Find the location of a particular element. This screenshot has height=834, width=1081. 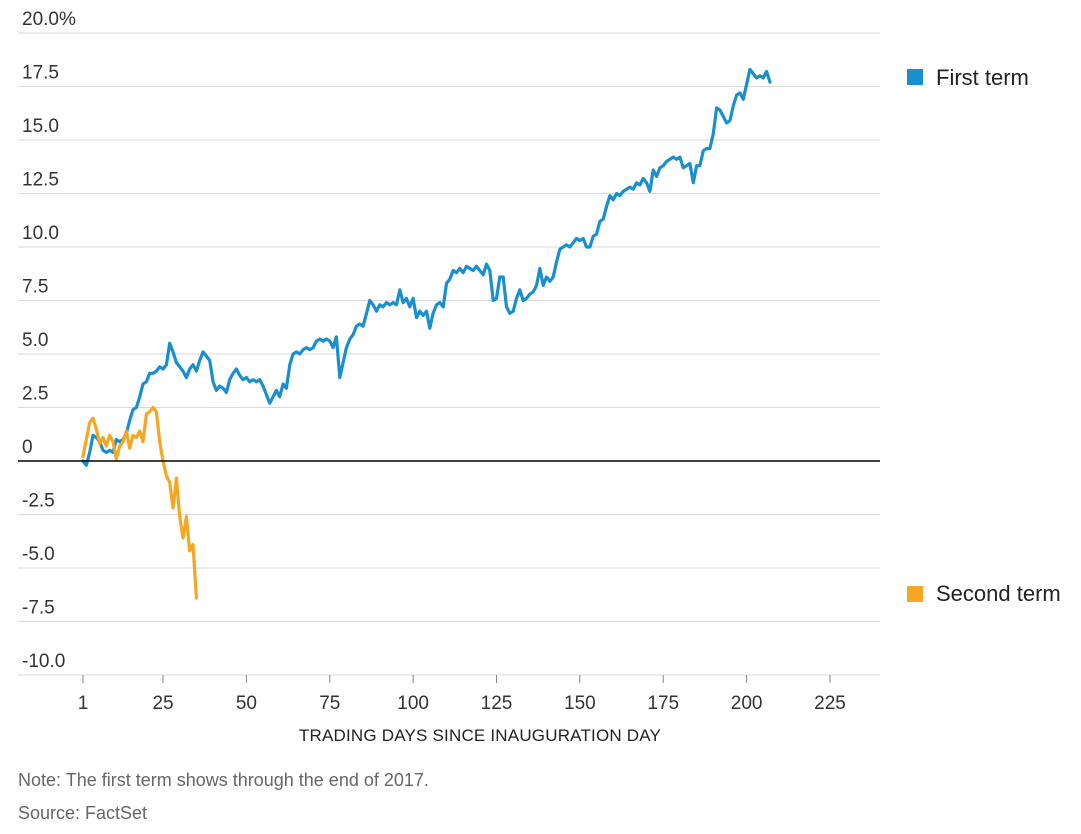

x-axis-label: TRADING DAYS SINCE INAUGURATION DAY is located at coordinates (480, 735).